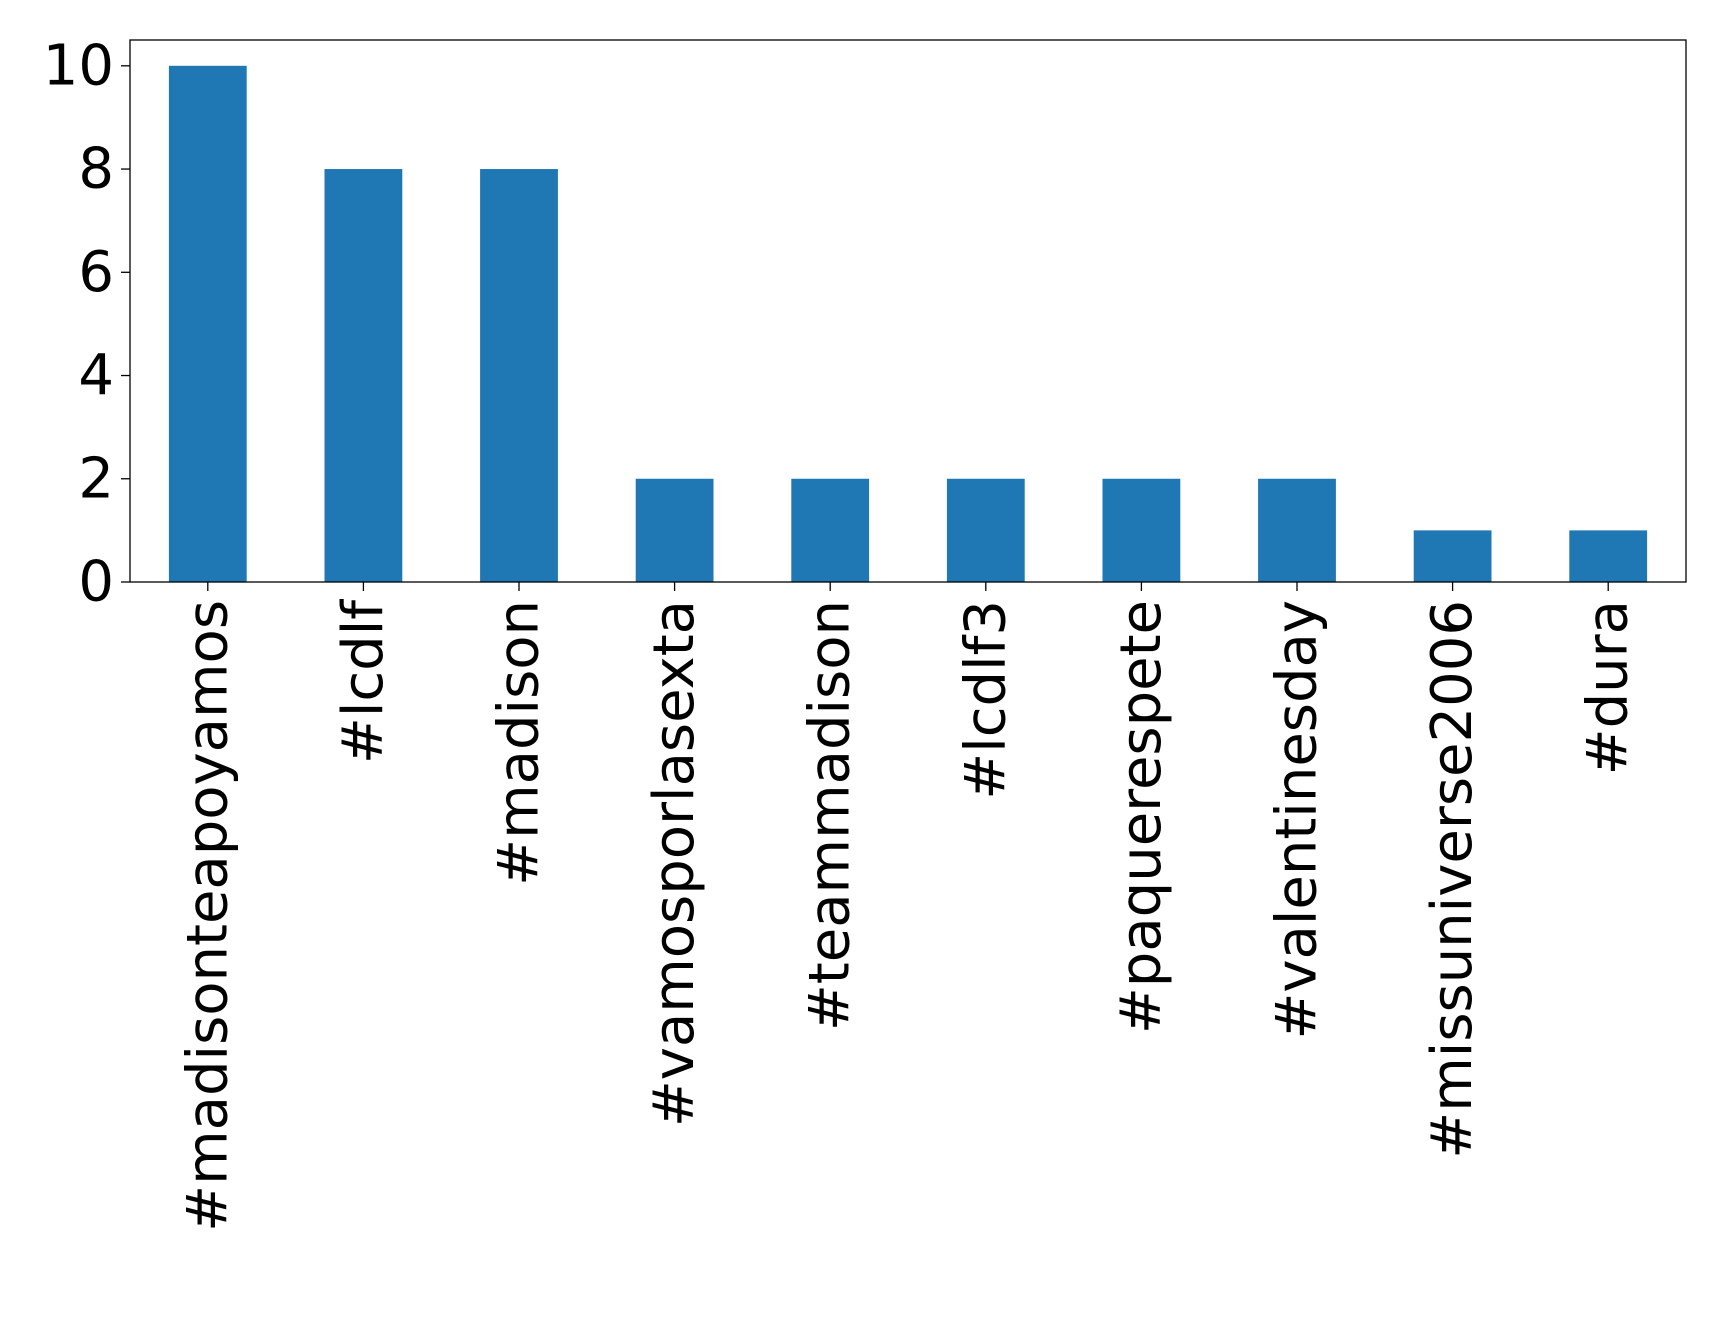 The height and width of the screenshot is (1333, 1719). What do you see at coordinates (1141, 530) in the screenshot?
I see `bar-paquerespete` at bounding box center [1141, 530].